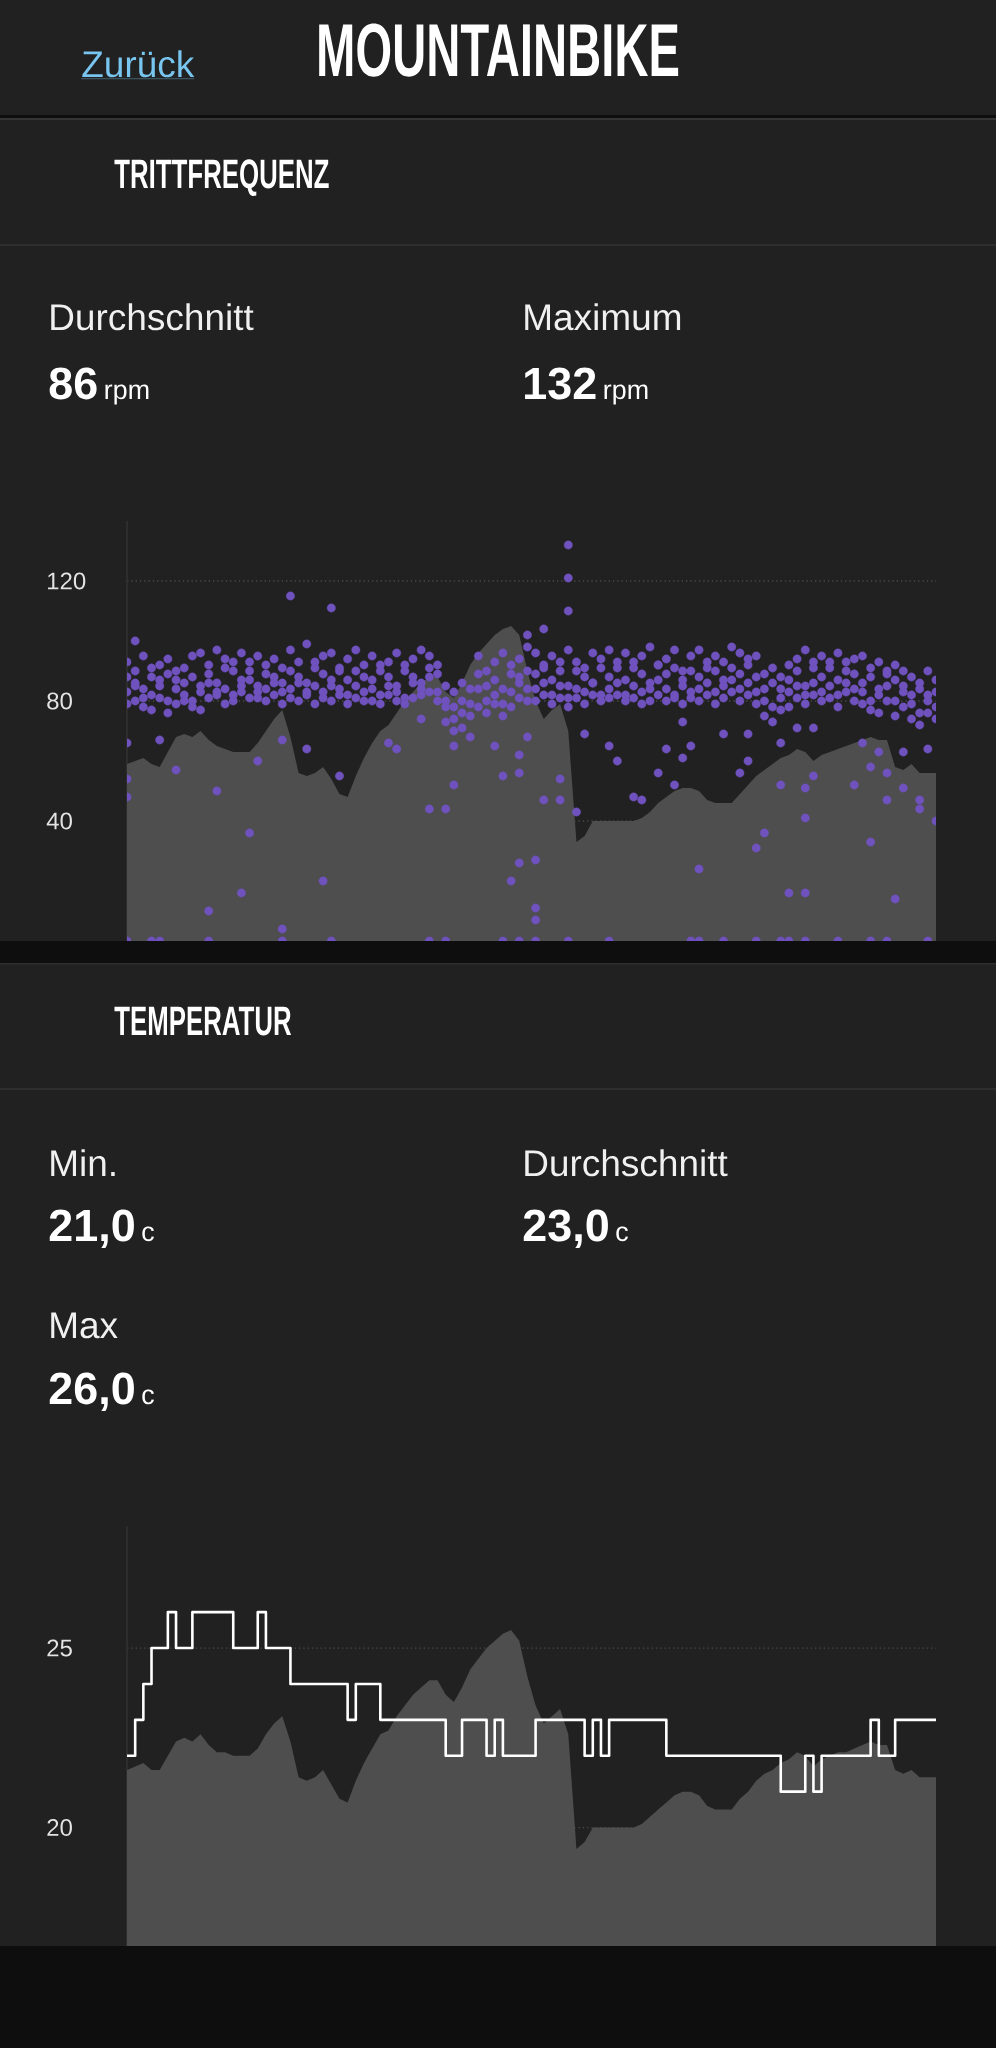  Describe the element at coordinates (83, 1162) in the screenshot. I see `text: Min.` at that location.